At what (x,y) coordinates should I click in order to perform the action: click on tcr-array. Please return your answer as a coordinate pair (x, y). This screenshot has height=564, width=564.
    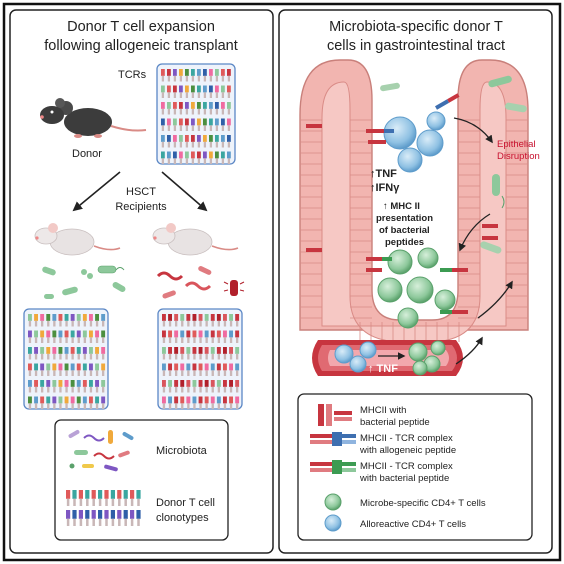
    Looking at the image, I should click on (196, 116).